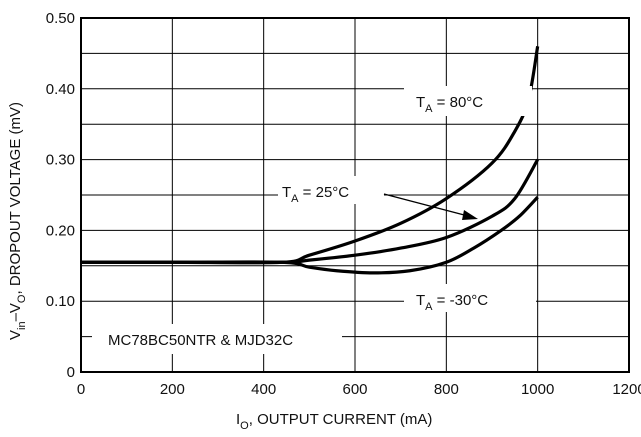 The image size is (641, 437). What do you see at coordinates (426, 205) in the screenshot?
I see `leader-line-25c` at bounding box center [426, 205].